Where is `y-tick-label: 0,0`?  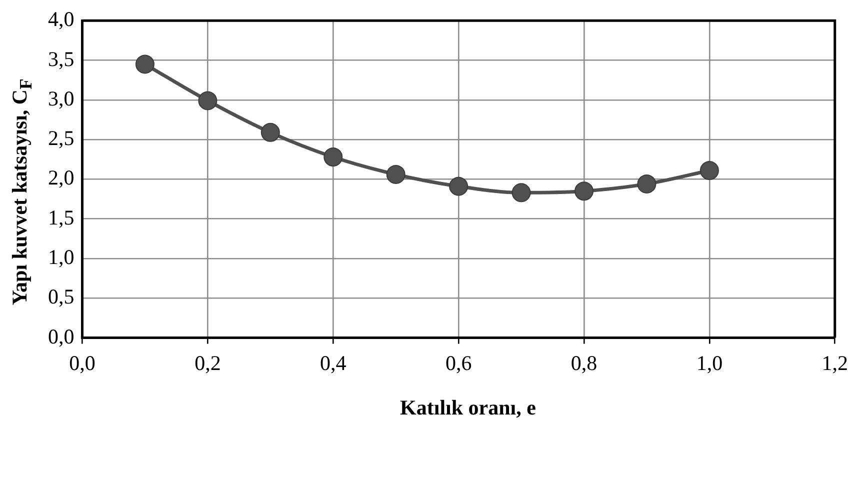 y-tick-label: 0,0 is located at coordinates (61, 336).